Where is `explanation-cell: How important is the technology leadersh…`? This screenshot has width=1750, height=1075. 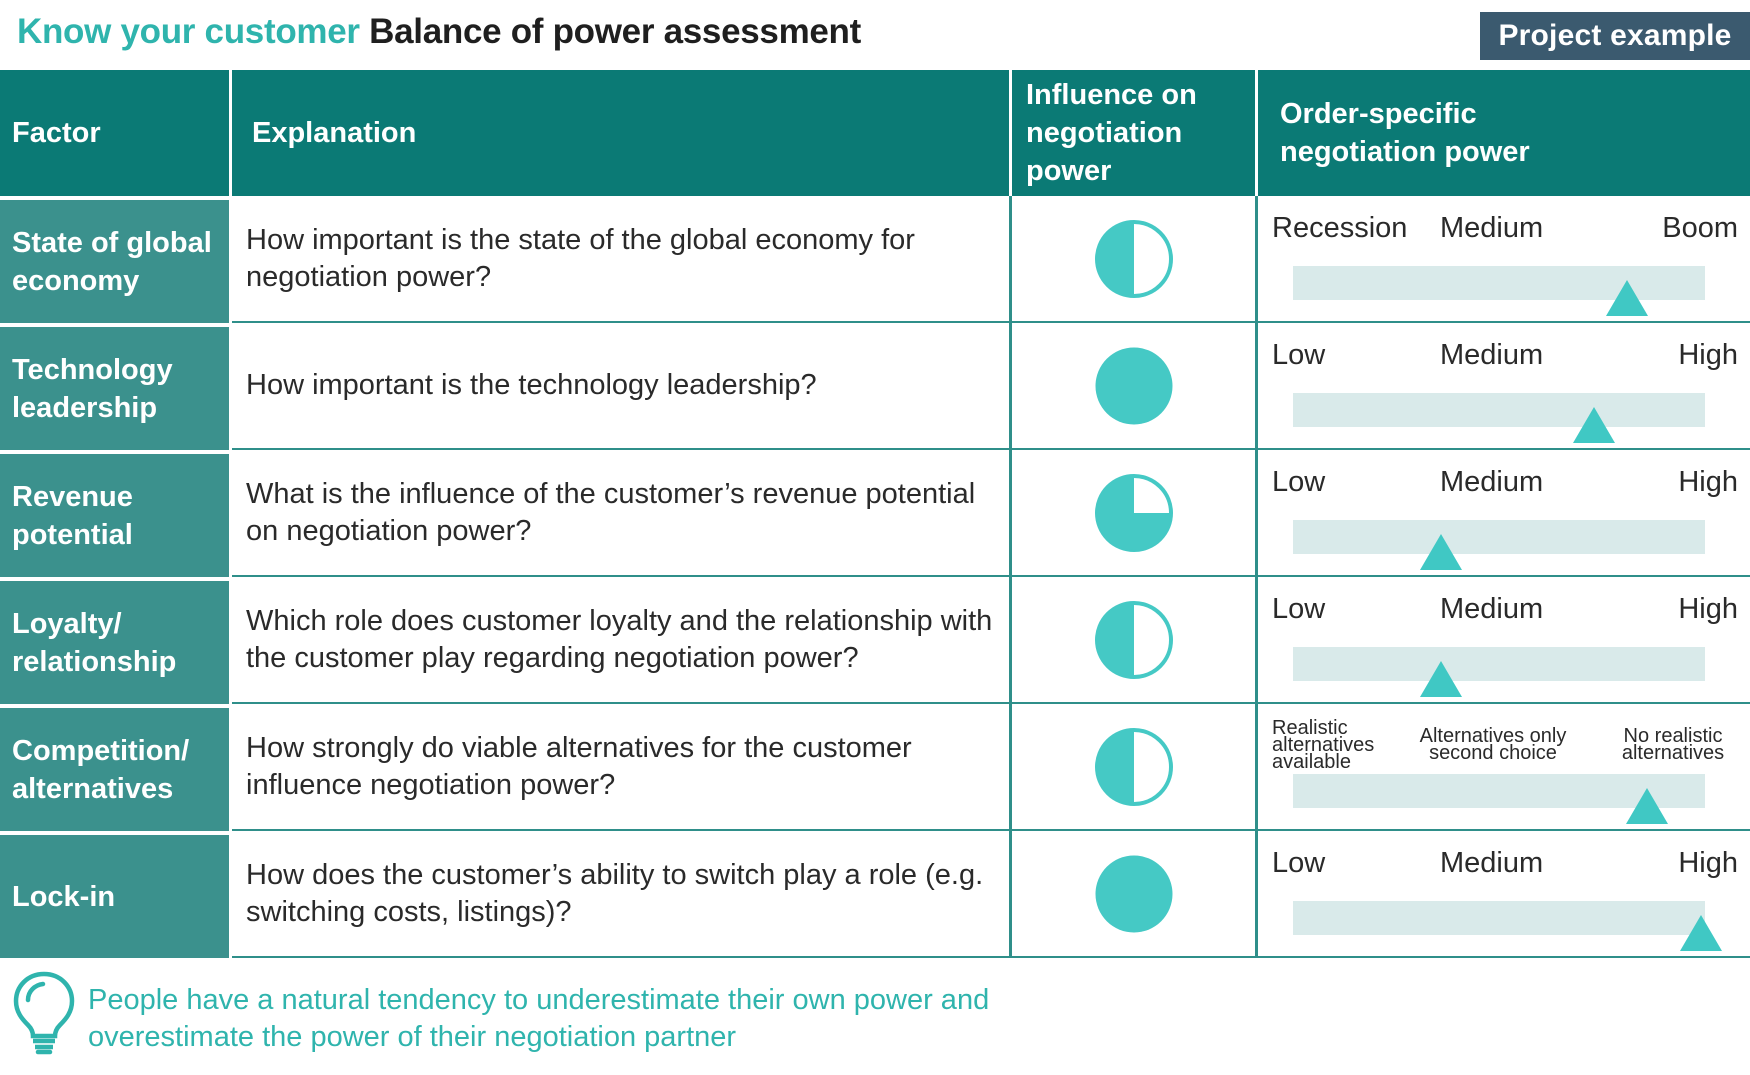 explanation-cell: How important is the technology leadersh… is located at coordinates (622, 386).